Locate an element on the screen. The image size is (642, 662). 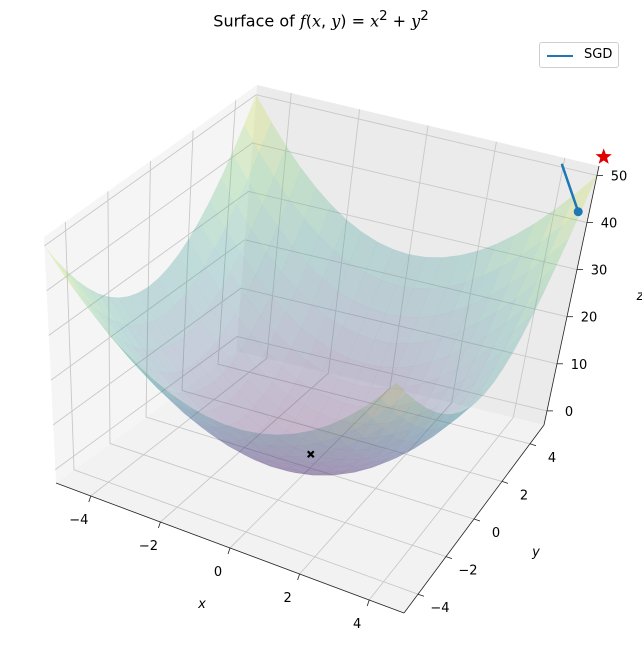
x-tick-label: −4 is located at coordinates (78, 520).